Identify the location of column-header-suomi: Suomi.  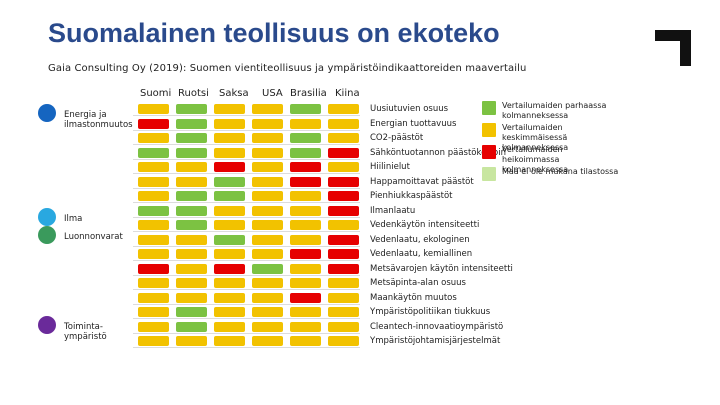
(156, 93).